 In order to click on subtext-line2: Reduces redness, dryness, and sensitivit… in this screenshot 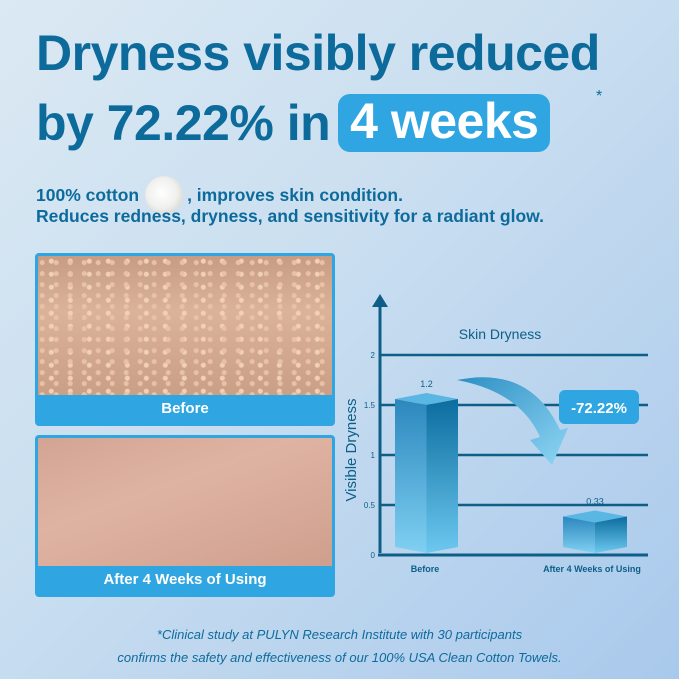, I will do `click(290, 216)`.